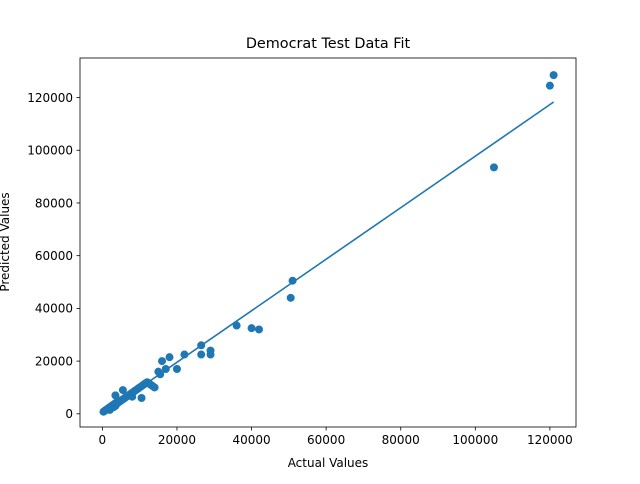  I want to click on x-tick-label: 0, so click(103, 440).